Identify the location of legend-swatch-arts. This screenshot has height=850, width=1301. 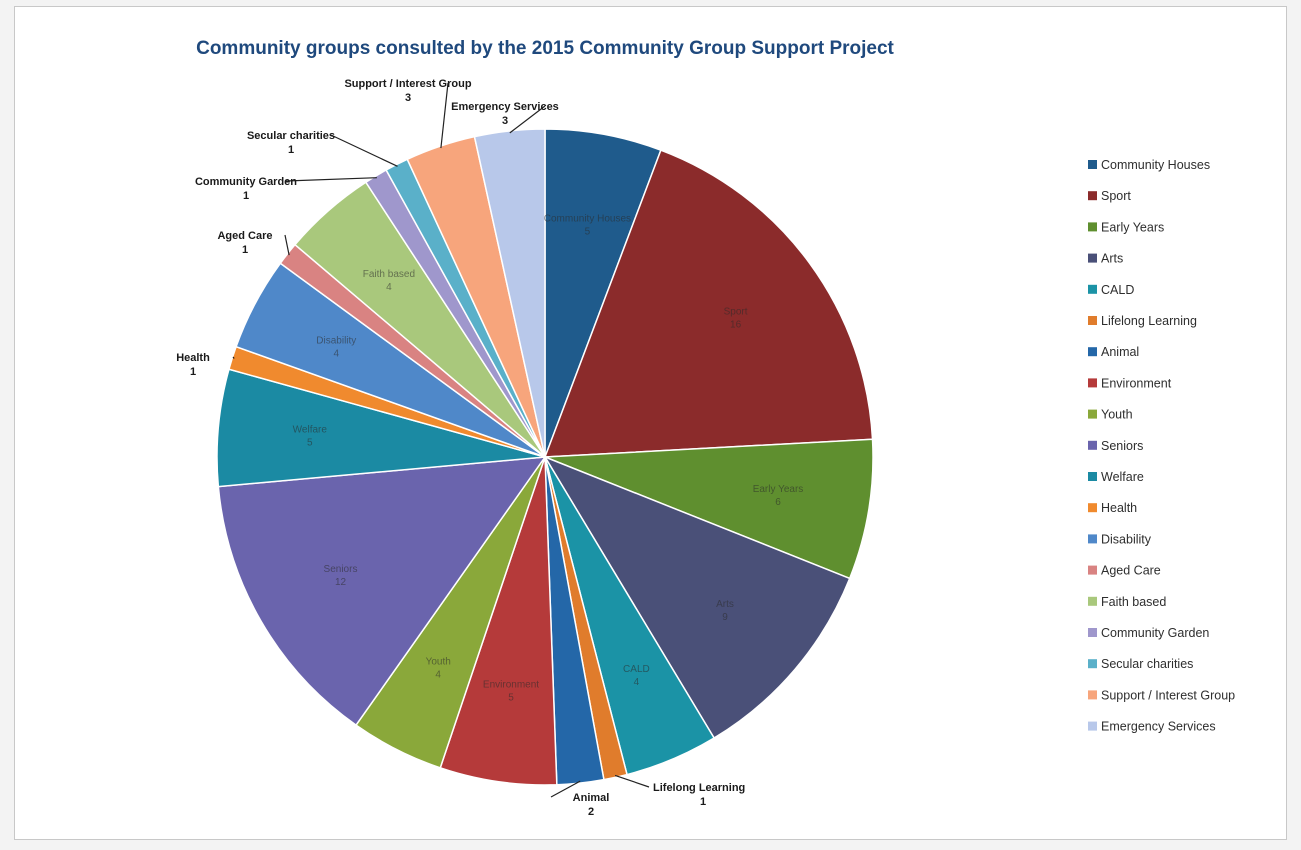
(1092, 258).